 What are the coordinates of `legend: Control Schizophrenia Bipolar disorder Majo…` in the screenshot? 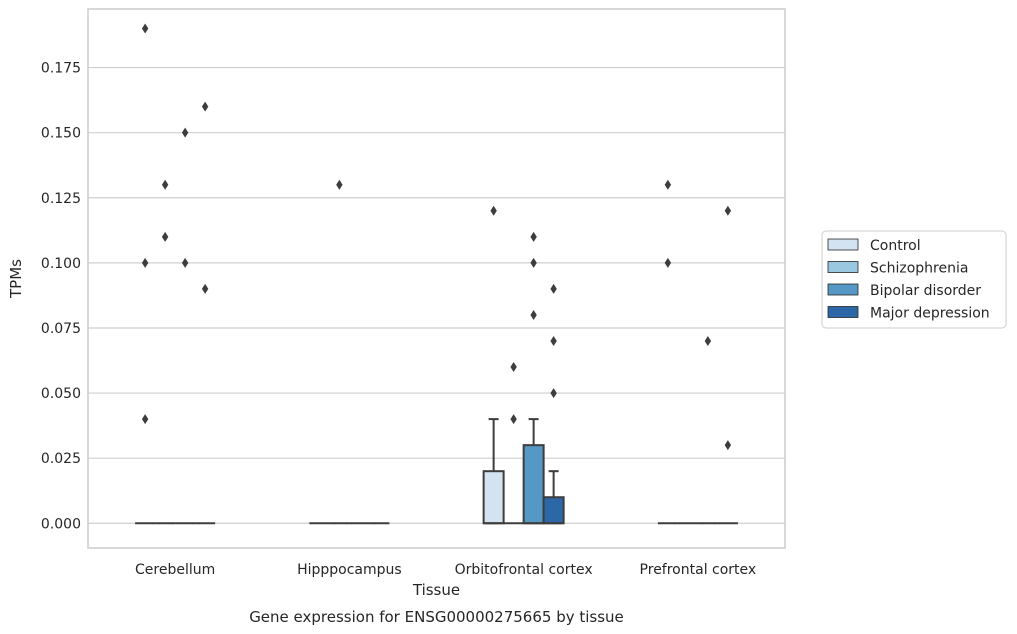 It's located at (914, 279).